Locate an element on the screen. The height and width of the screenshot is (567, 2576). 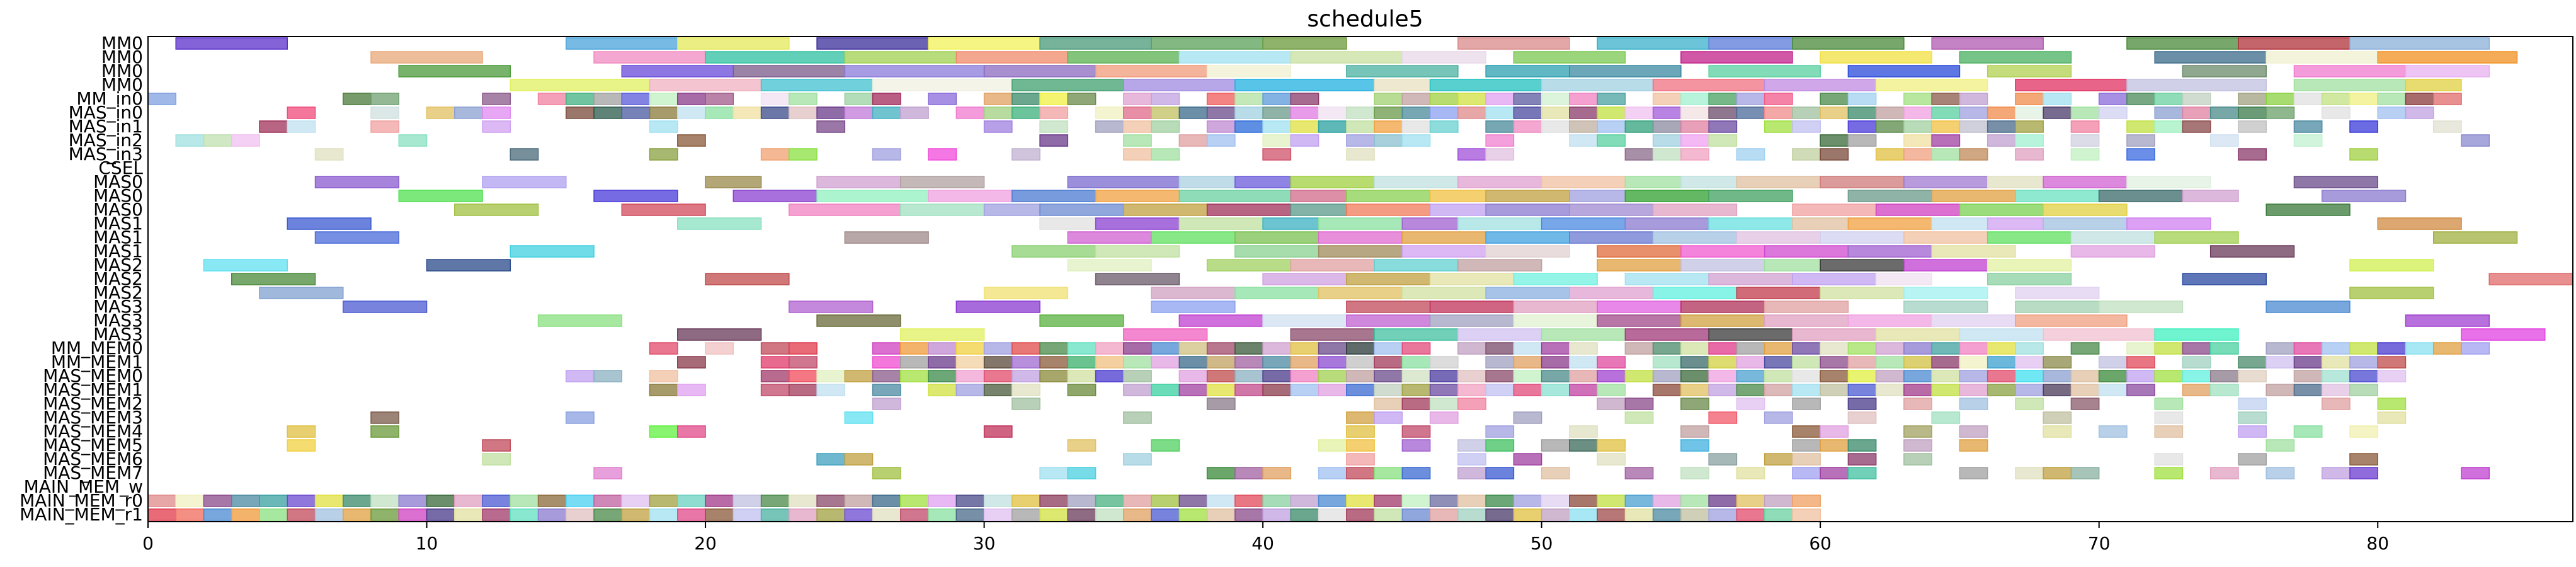
y-tick-label: MAS_MEM1 is located at coordinates (93, 389).